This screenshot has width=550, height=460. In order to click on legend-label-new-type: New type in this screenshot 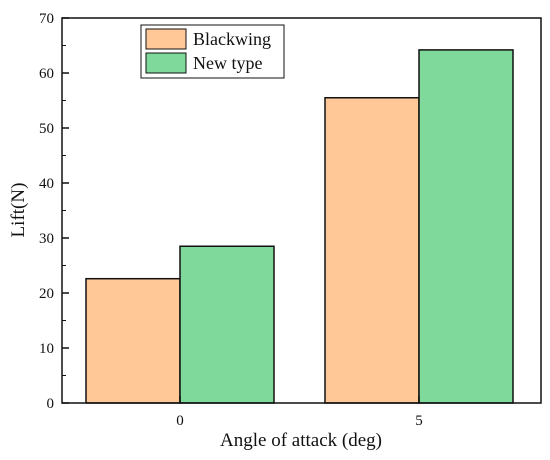, I will do `click(227, 63)`.